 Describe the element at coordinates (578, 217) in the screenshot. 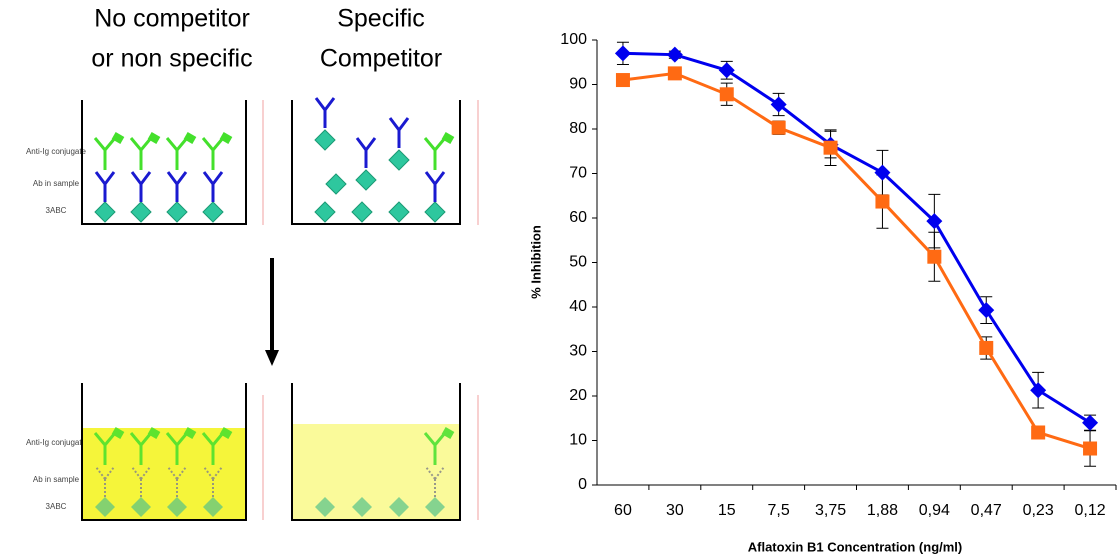

I see `y-tick-label: 60` at that location.